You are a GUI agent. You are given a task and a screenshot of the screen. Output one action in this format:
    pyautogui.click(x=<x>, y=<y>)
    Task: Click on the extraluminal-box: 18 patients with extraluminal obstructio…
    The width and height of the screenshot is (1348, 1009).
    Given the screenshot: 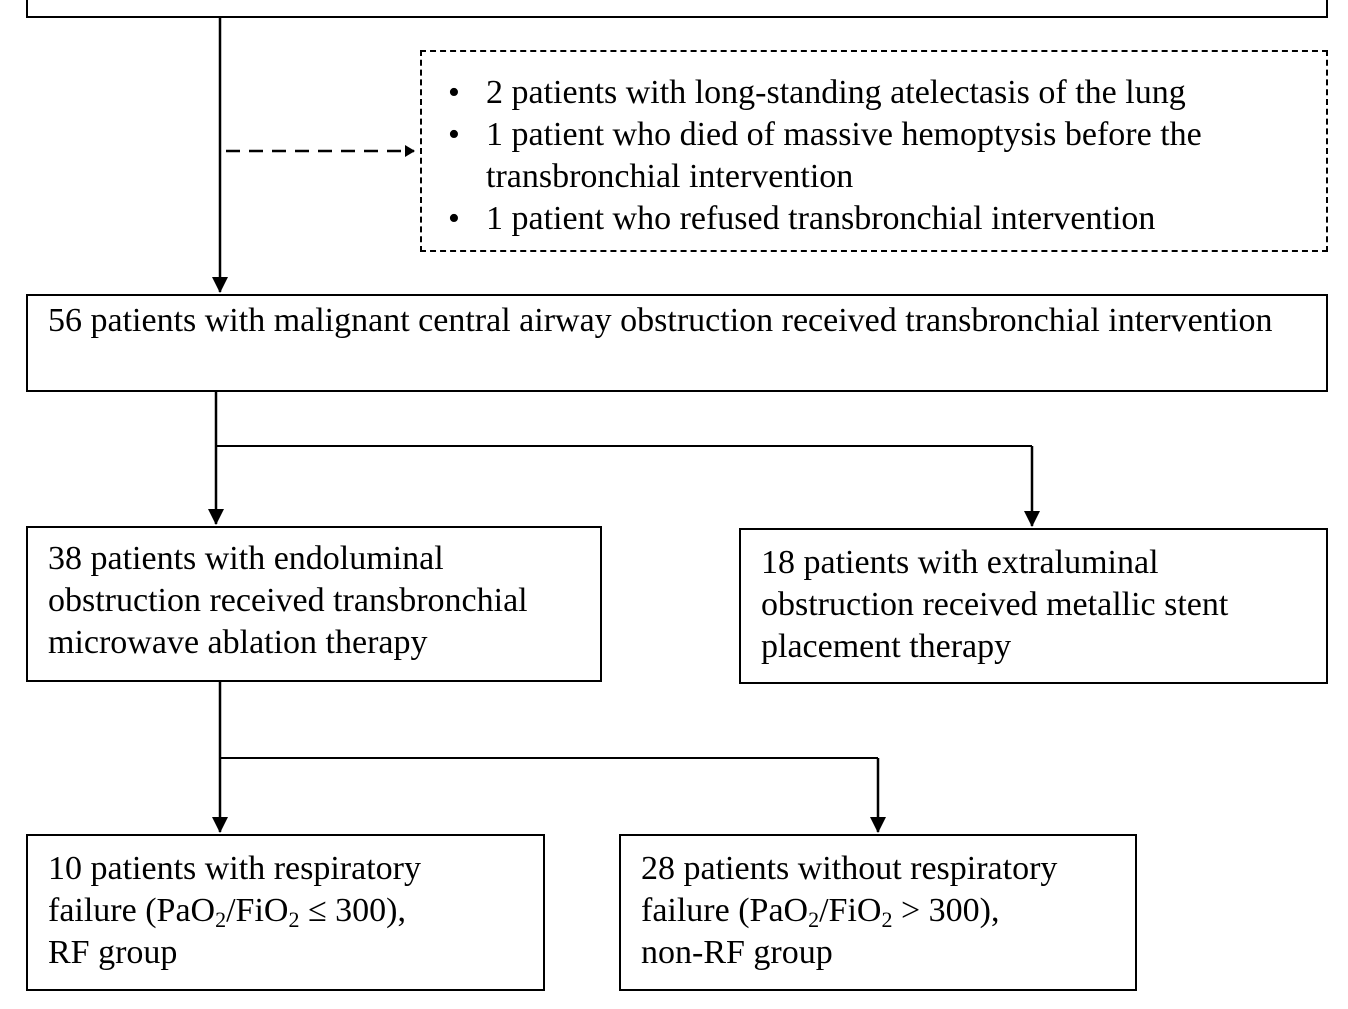 What is the action you would take?
    pyautogui.click(x=1033, y=606)
    